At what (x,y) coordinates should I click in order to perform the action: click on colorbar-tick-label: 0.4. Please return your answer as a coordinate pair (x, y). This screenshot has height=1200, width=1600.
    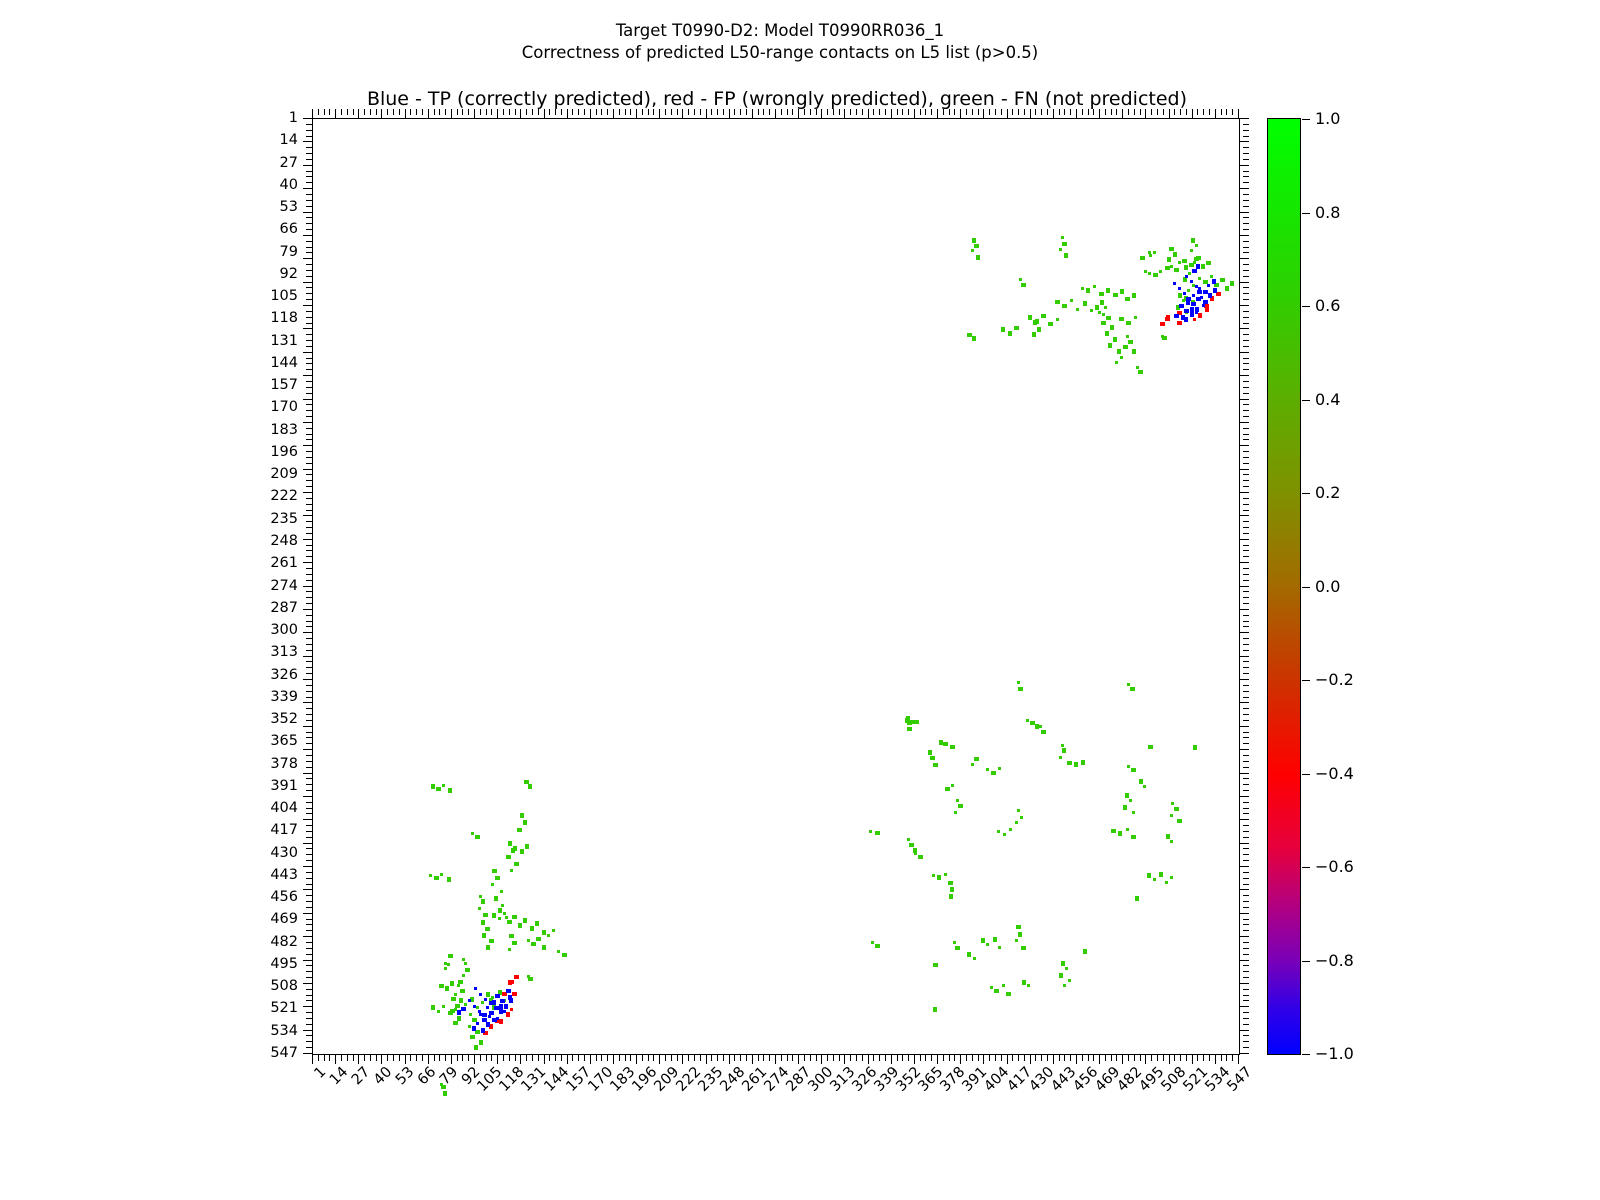
    Looking at the image, I should click on (1328, 399).